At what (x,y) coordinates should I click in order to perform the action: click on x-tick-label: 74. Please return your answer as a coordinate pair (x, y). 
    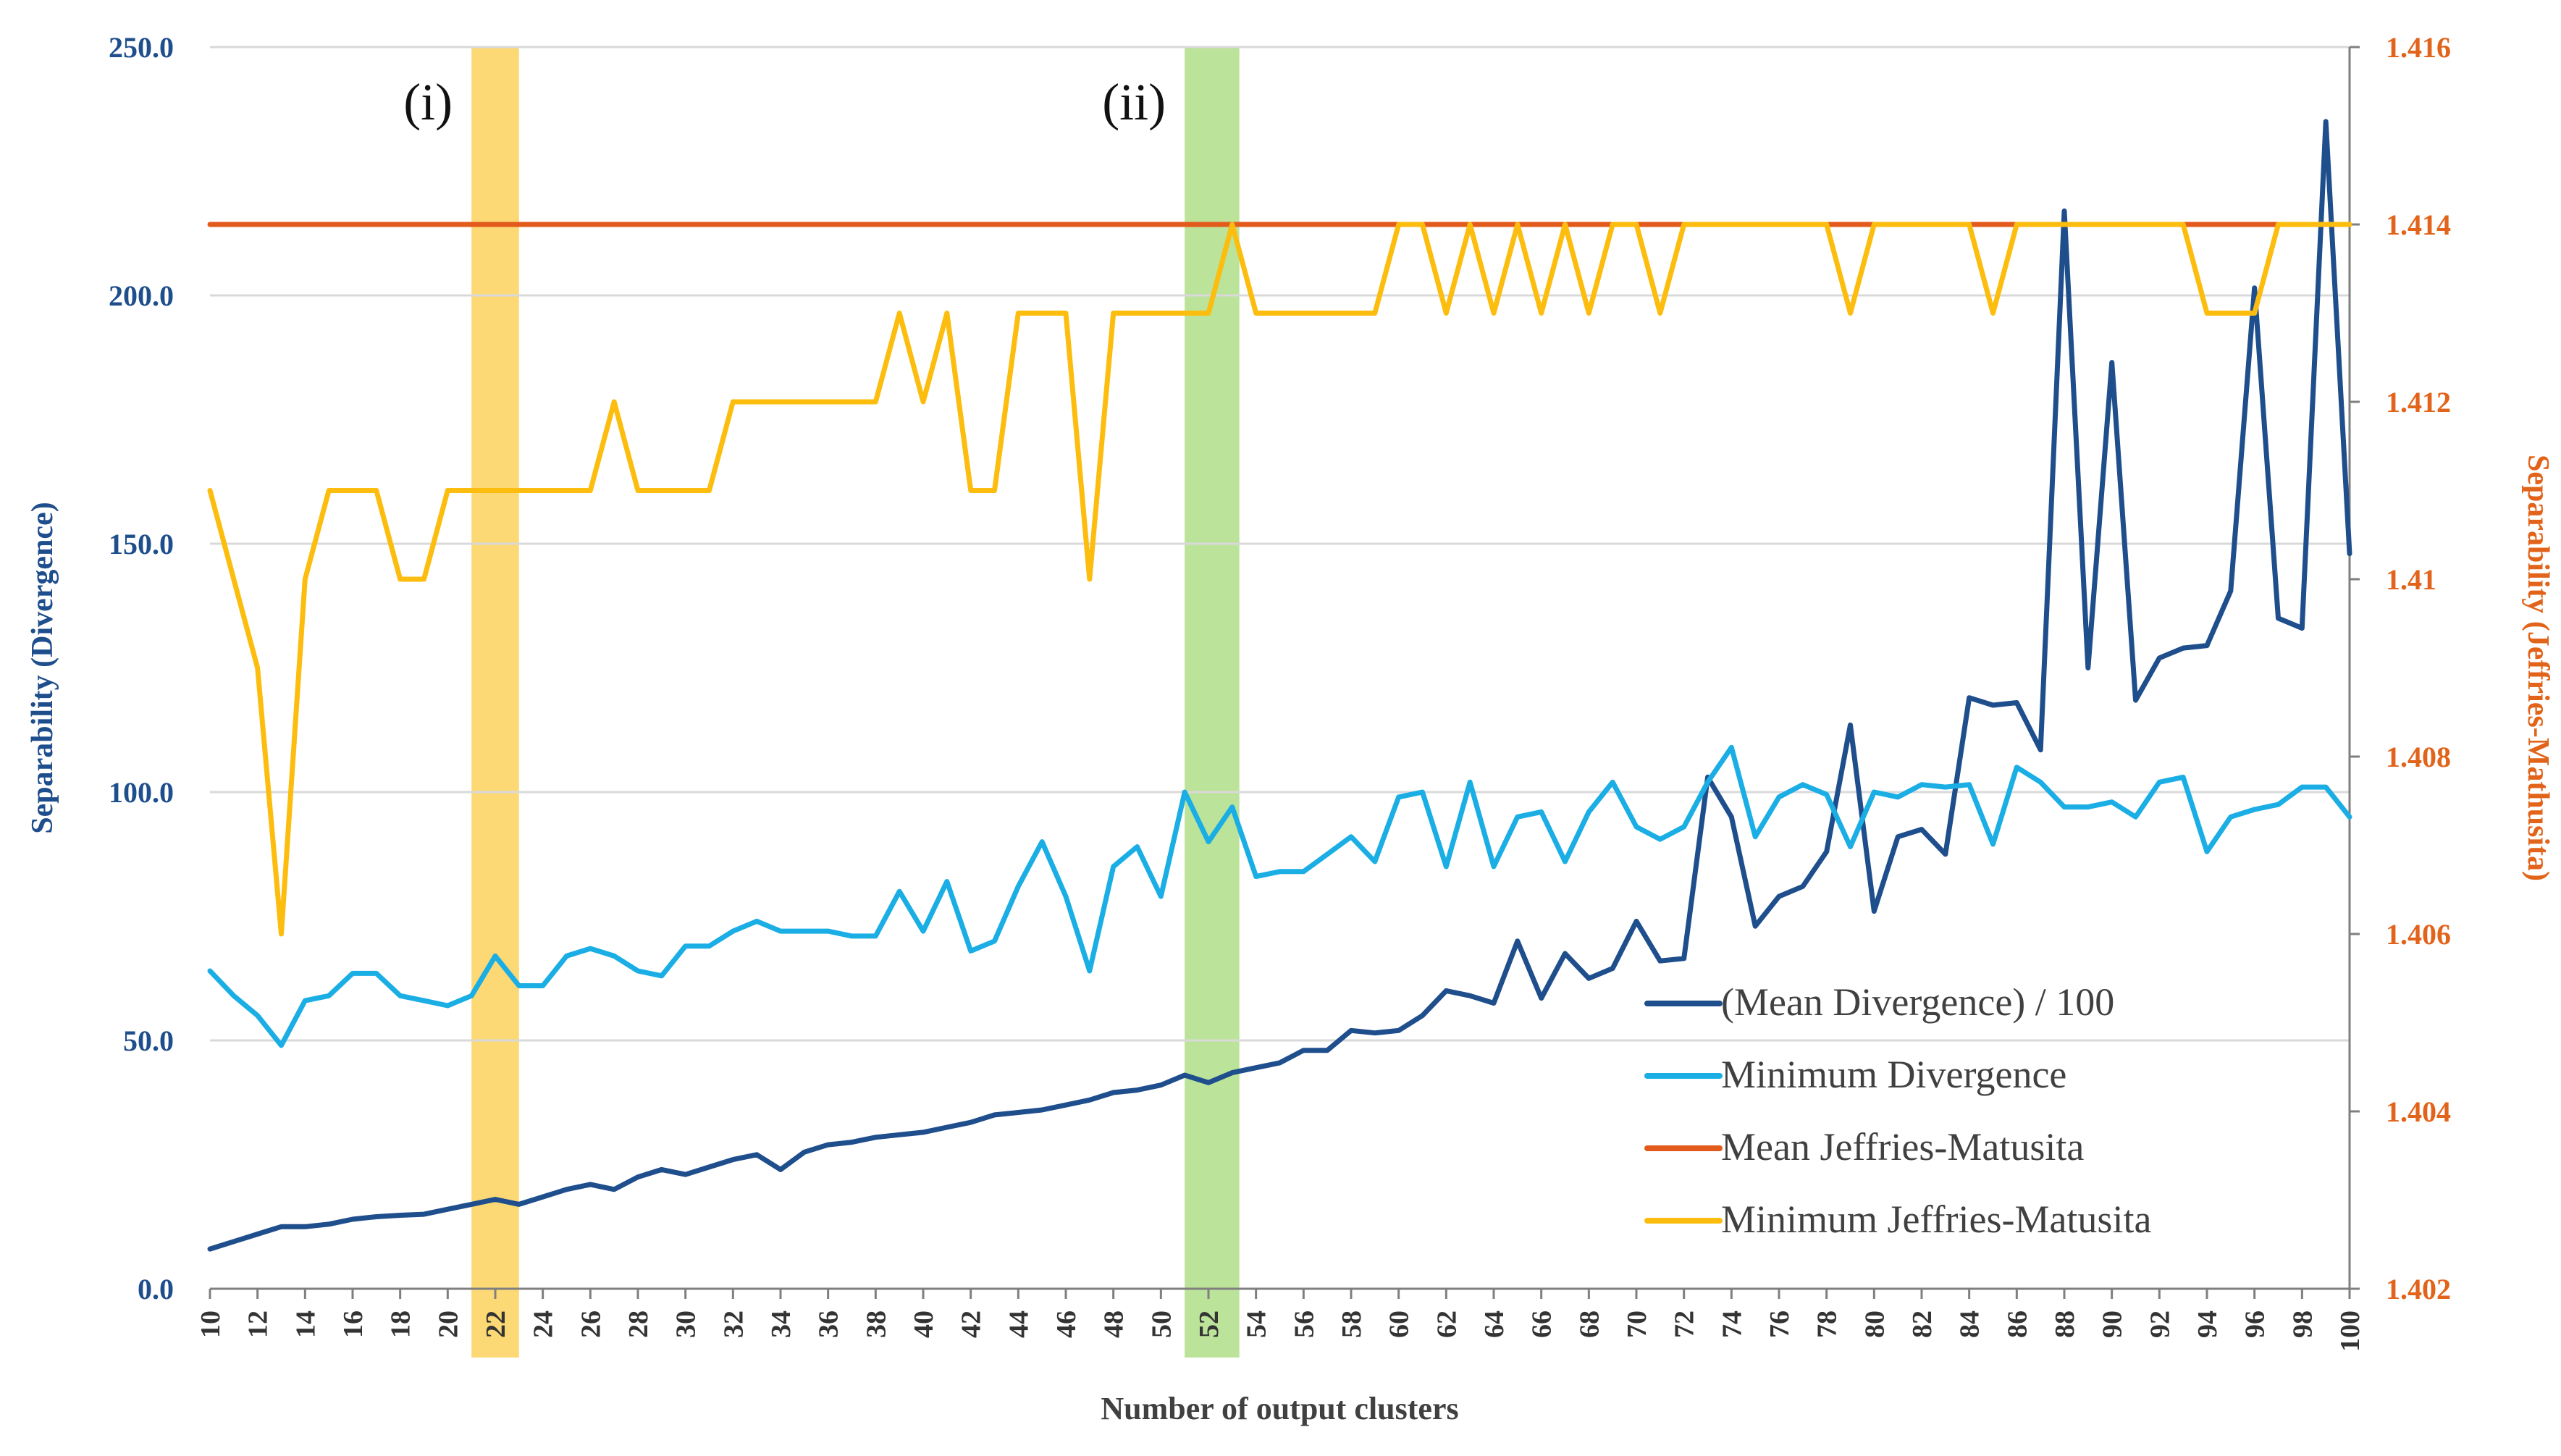
    Looking at the image, I should click on (1732, 1324).